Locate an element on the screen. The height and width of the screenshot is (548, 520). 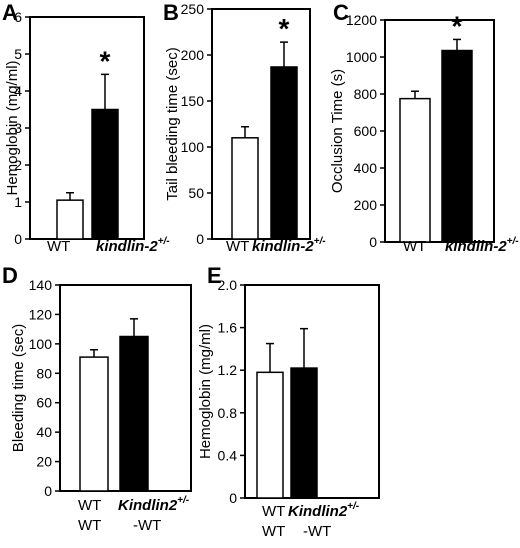
y-tick-label: 150 is located at coordinates (193, 101).